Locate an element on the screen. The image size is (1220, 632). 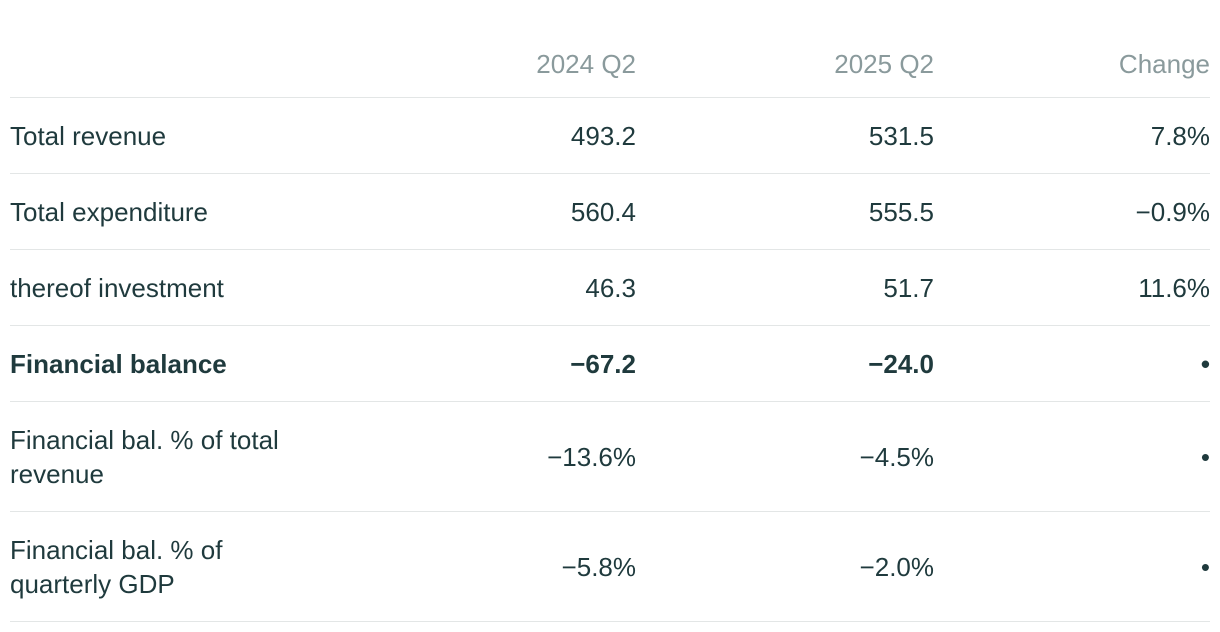
row-label: Total expenditure is located at coordinates (109, 211).